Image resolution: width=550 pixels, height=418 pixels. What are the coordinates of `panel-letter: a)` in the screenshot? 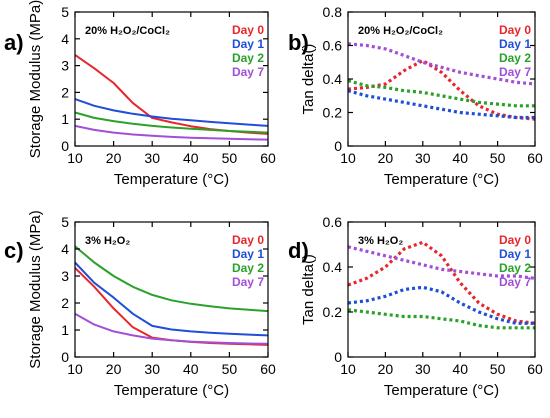 It's located at (14, 42).